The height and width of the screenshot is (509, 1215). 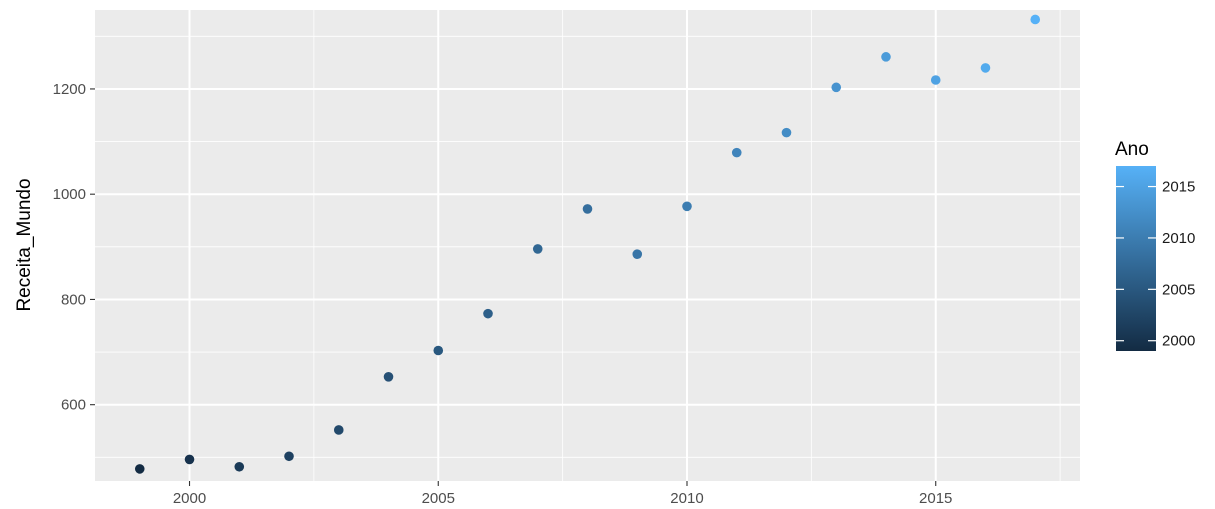 What do you see at coordinates (73, 299) in the screenshot?
I see `y-tick-label: 800` at bounding box center [73, 299].